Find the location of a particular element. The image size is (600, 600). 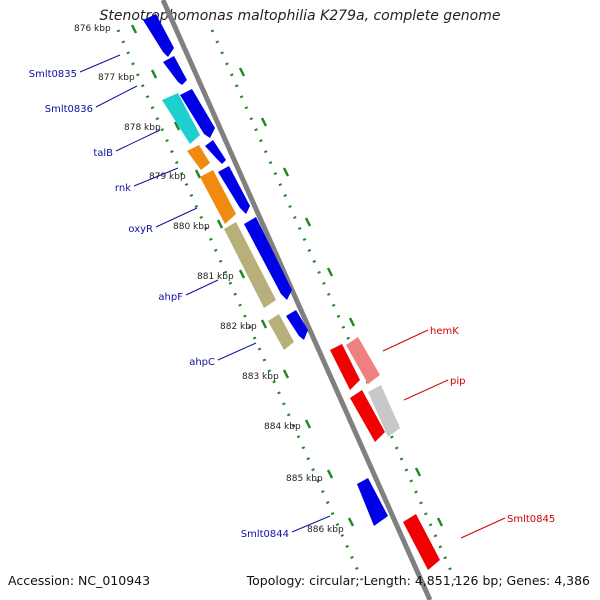

accession-text: Accession: NC_010943 is located at coordinates (79, 580).